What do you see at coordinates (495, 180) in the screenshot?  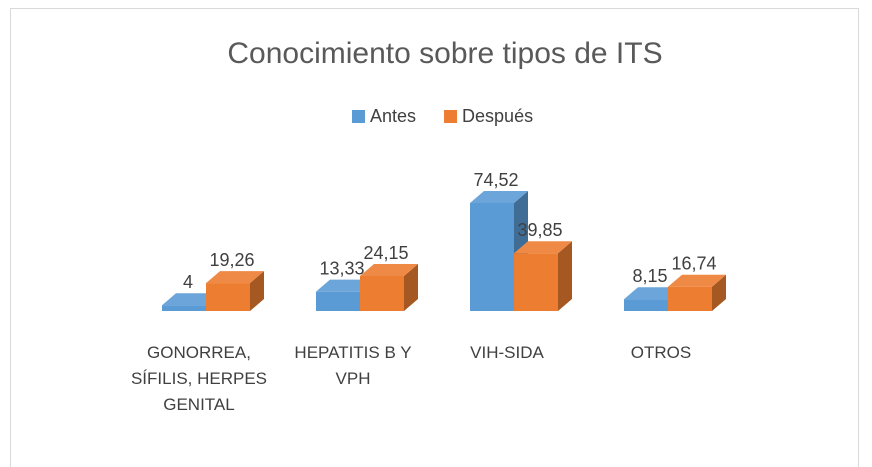 I see `data-label: 74,52` at bounding box center [495, 180].